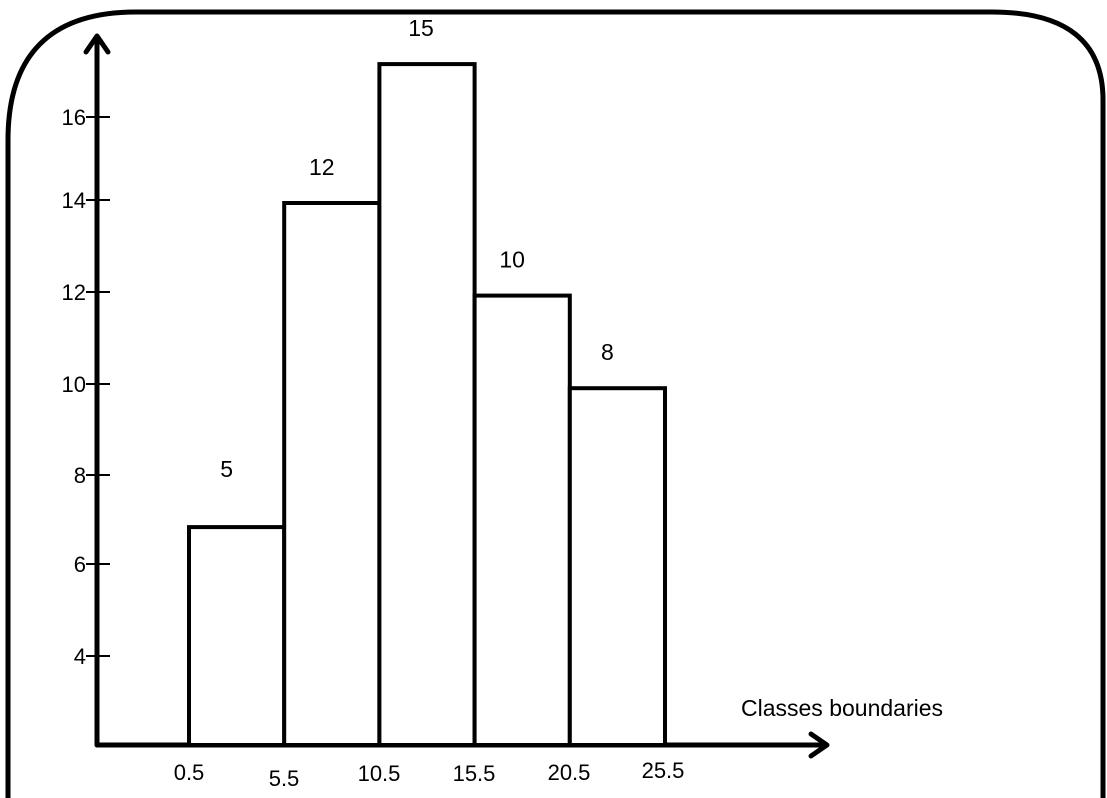  Describe the element at coordinates (80, 564) in the screenshot. I see `y-tick-label: 6` at that location.